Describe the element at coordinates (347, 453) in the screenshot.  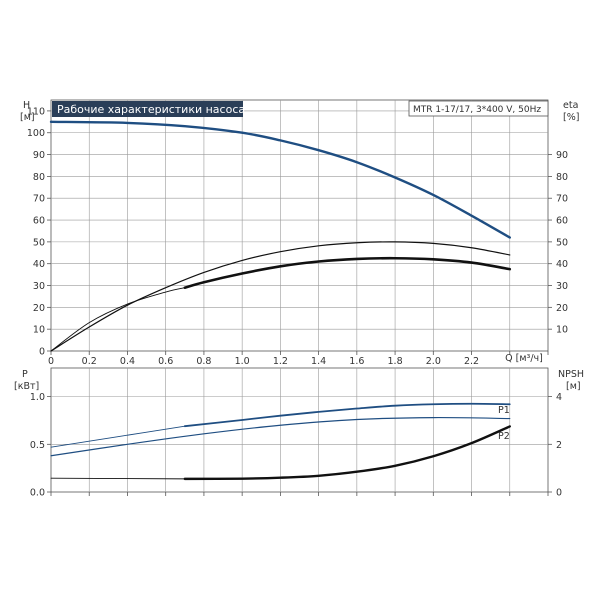
I see `series-line-NPSH` at that location.